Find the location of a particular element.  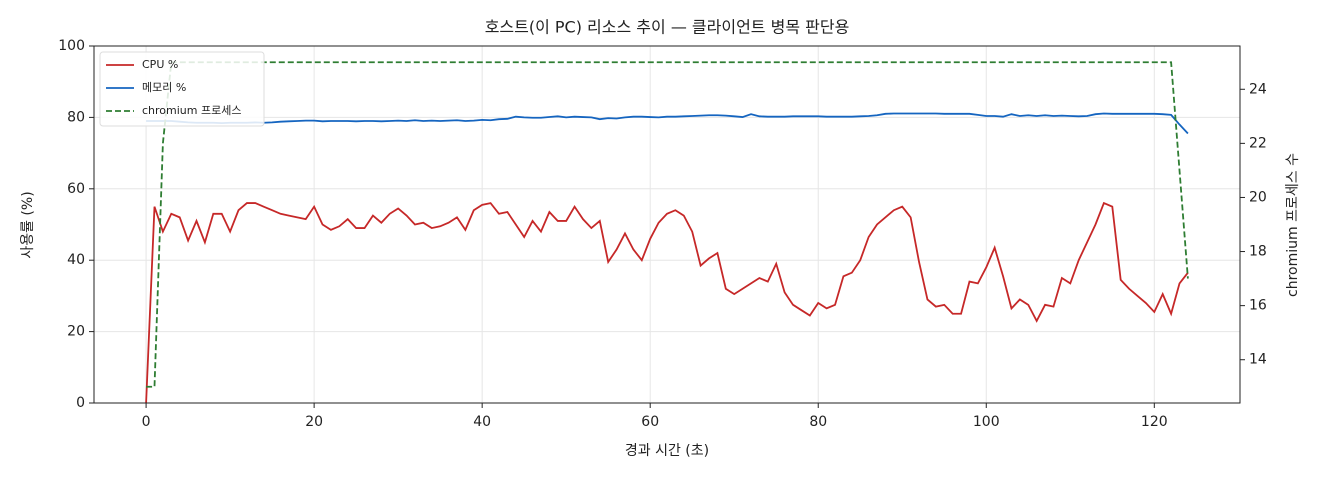

y2-tick-label: 24 is located at coordinates (1258, 89).